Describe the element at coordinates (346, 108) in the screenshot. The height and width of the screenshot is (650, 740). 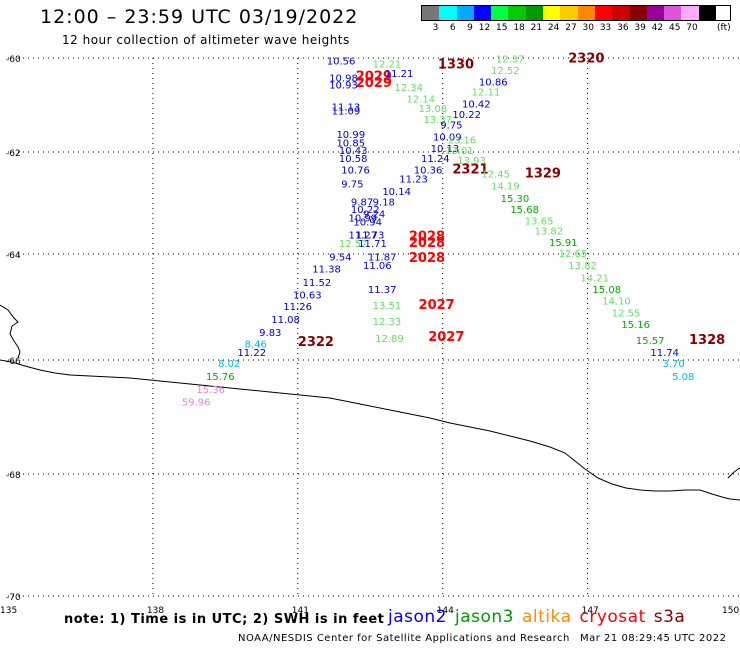
I see `swh-value-label: 11.13` at that location.